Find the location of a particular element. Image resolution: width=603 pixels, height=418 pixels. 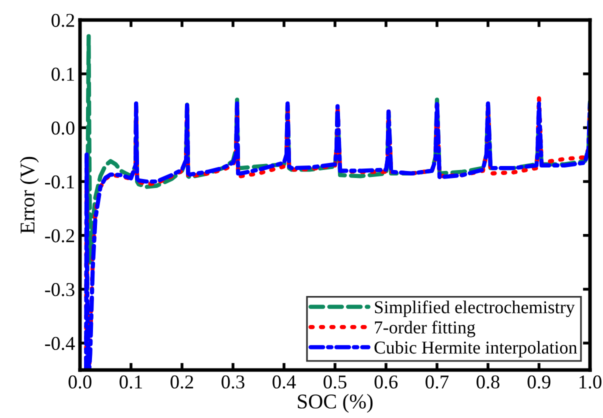

x-tick-label: 0.0 is located at coordinates (80, 382).